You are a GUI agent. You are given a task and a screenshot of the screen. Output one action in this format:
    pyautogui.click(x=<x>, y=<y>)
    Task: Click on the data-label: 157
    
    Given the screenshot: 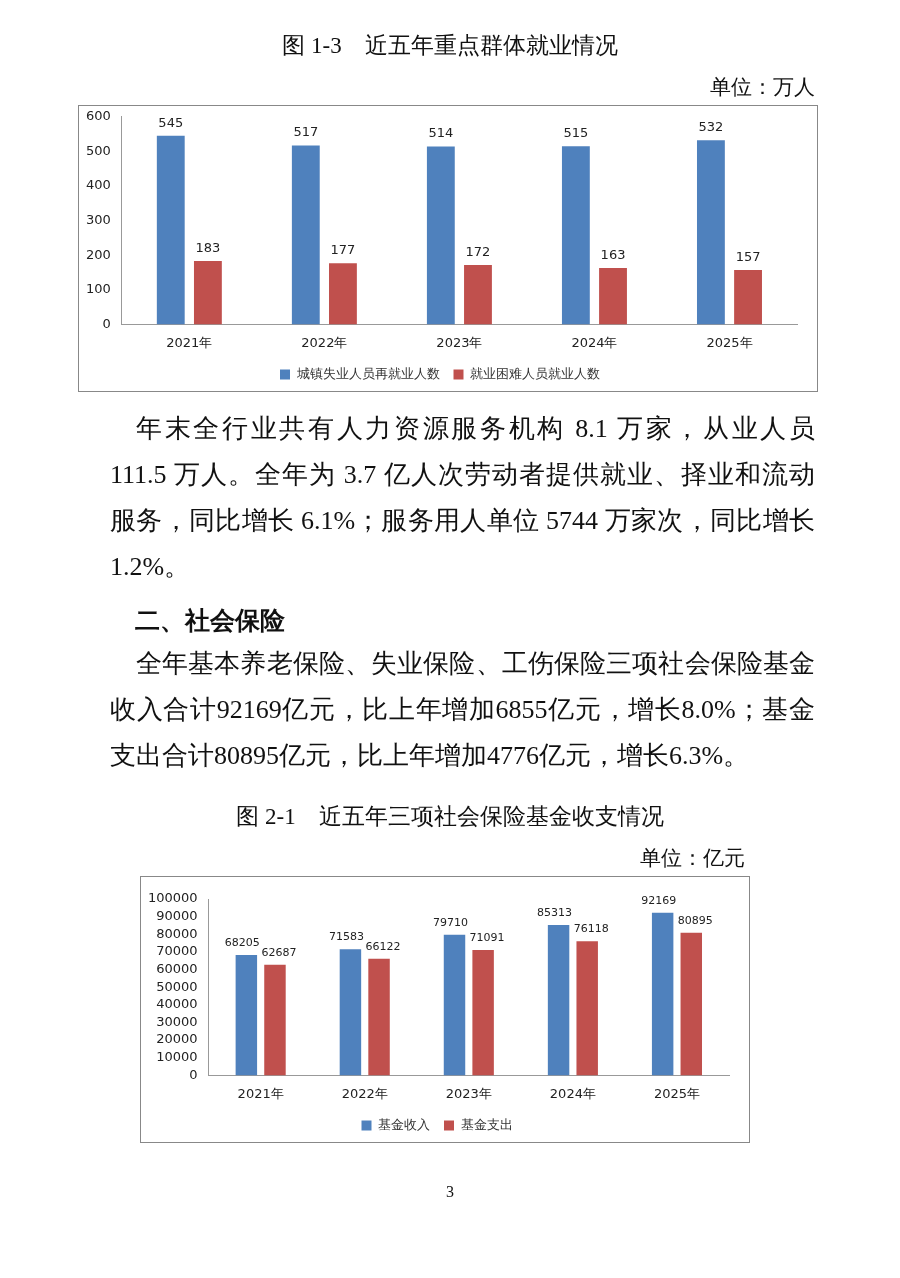 What is the action you would take?
    pyautogui.click(x=748, y=256)
    